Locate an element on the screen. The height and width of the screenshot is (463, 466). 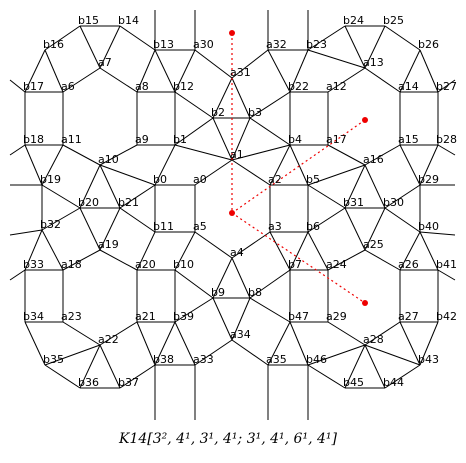
vertex-label: b8 is located at coordinates (255, 292).